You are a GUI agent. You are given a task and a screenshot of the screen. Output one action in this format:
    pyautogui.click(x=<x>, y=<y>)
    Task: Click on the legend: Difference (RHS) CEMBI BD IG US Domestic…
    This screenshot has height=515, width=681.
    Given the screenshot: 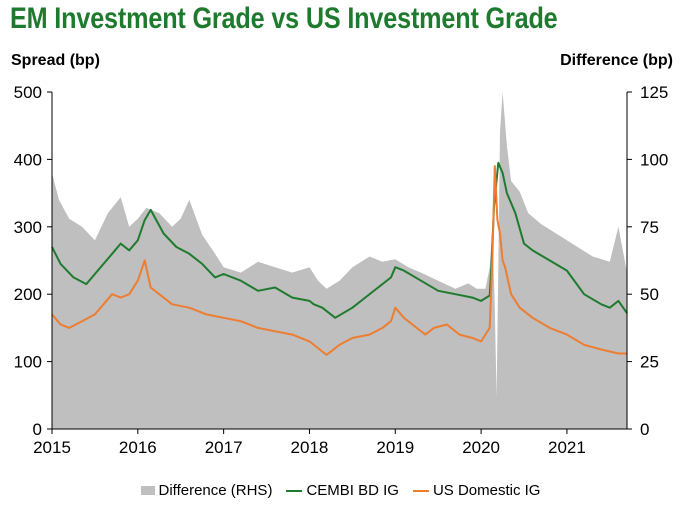 What is the action you would take?
    pyautogui.click(x=340, y=490)
    